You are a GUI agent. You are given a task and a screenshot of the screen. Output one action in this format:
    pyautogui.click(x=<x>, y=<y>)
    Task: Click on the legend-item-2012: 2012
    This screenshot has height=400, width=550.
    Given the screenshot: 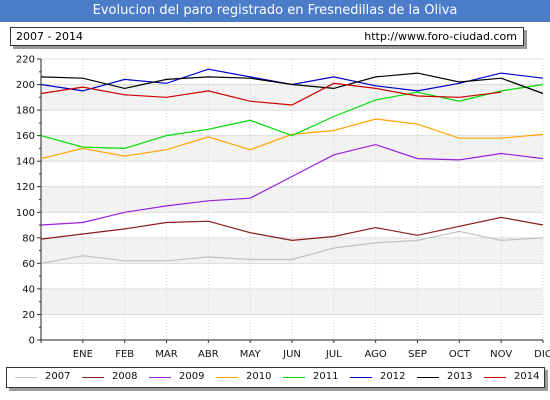 What is the action you would take?
    pyautogui.click(x=383, y=377)
    